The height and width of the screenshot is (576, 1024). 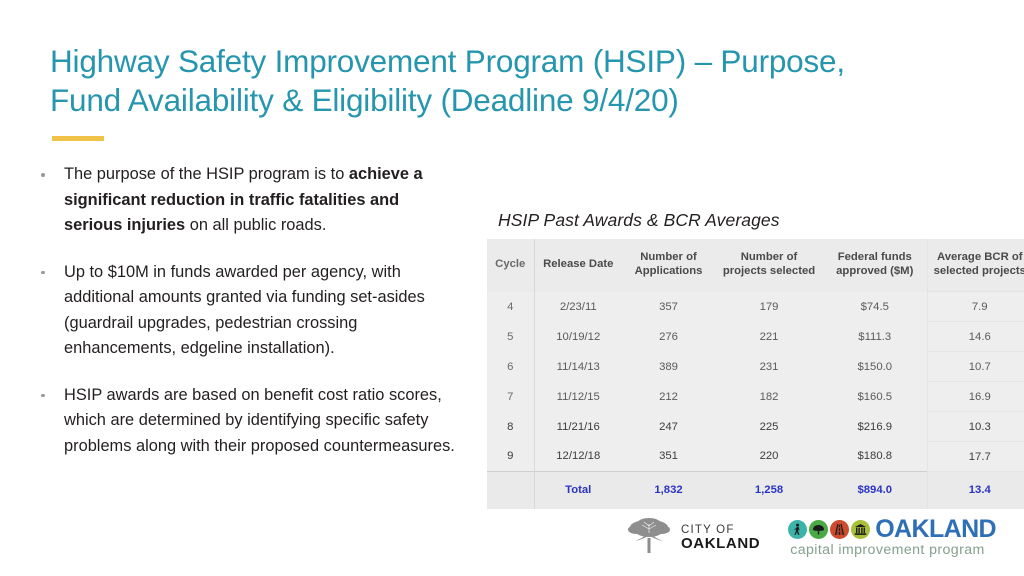 I want to click on cell-release-date: 11/12/15, so click(x=578, y=396).